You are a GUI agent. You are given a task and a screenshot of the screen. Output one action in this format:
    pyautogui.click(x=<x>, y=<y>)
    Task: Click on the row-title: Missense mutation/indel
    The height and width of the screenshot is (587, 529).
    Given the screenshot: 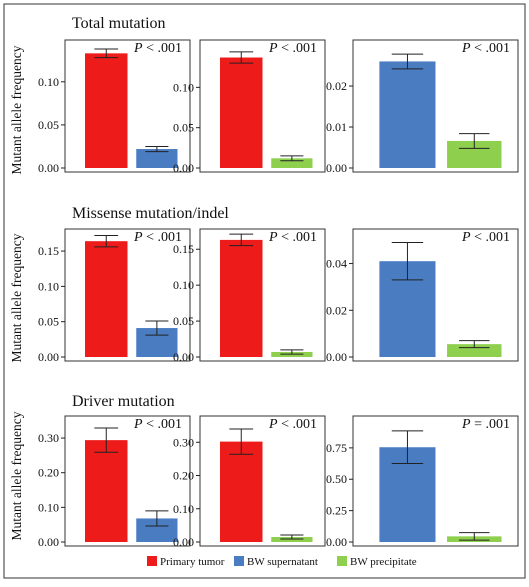 What is the action you would take?
    pyautogui.click(x=150, y=213)
    